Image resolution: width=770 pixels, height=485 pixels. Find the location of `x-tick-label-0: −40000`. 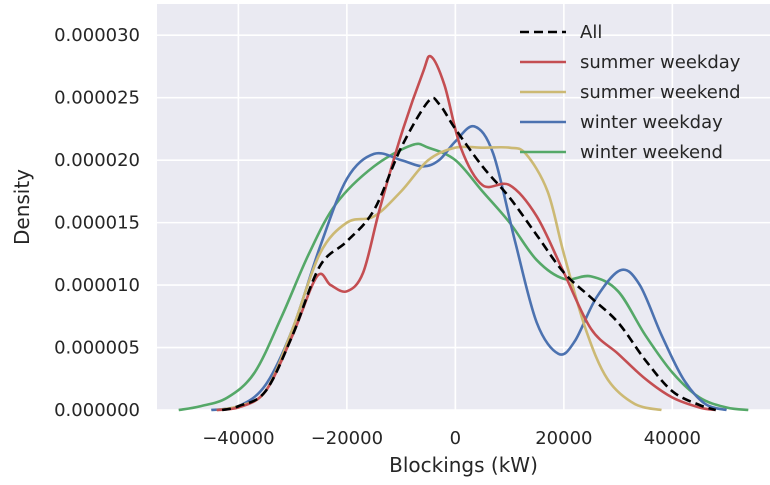

x-tick-label-0: −40000 is located at coordinates (238, 438).